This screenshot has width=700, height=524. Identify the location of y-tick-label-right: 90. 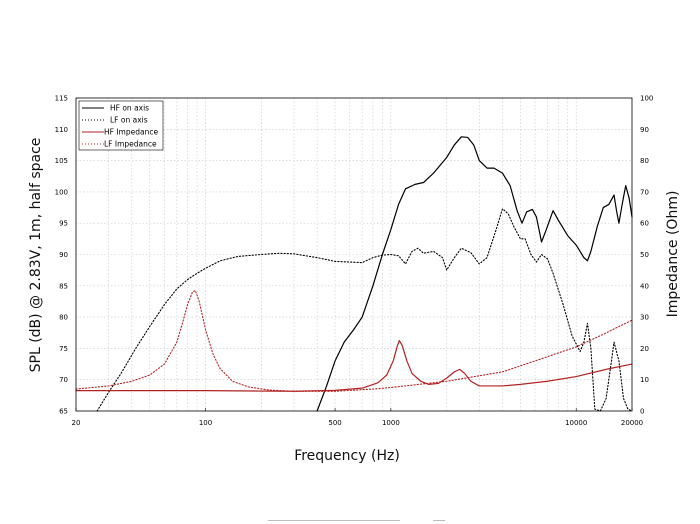
(644, 130).